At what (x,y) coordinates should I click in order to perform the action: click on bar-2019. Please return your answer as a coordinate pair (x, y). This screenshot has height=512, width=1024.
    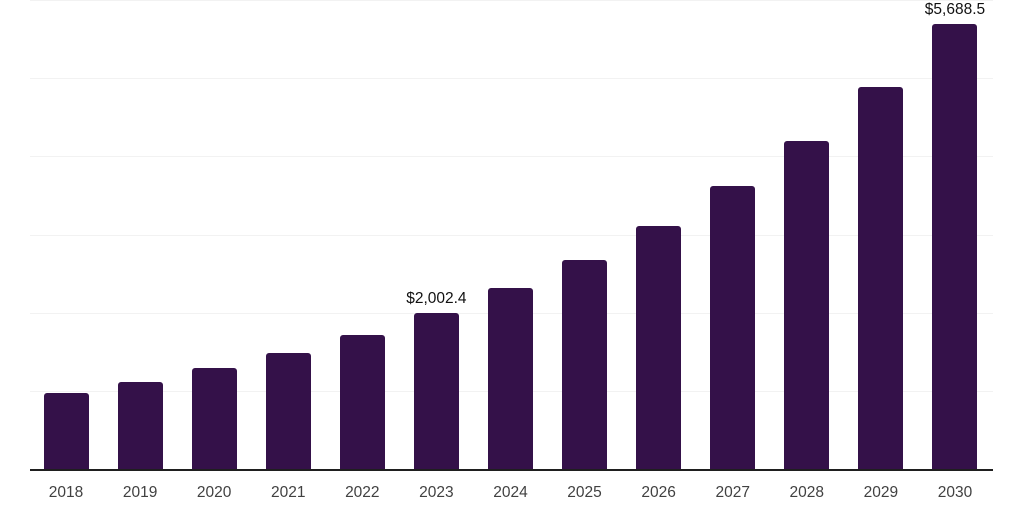
    Looking at the image, I should click on (140, 425).